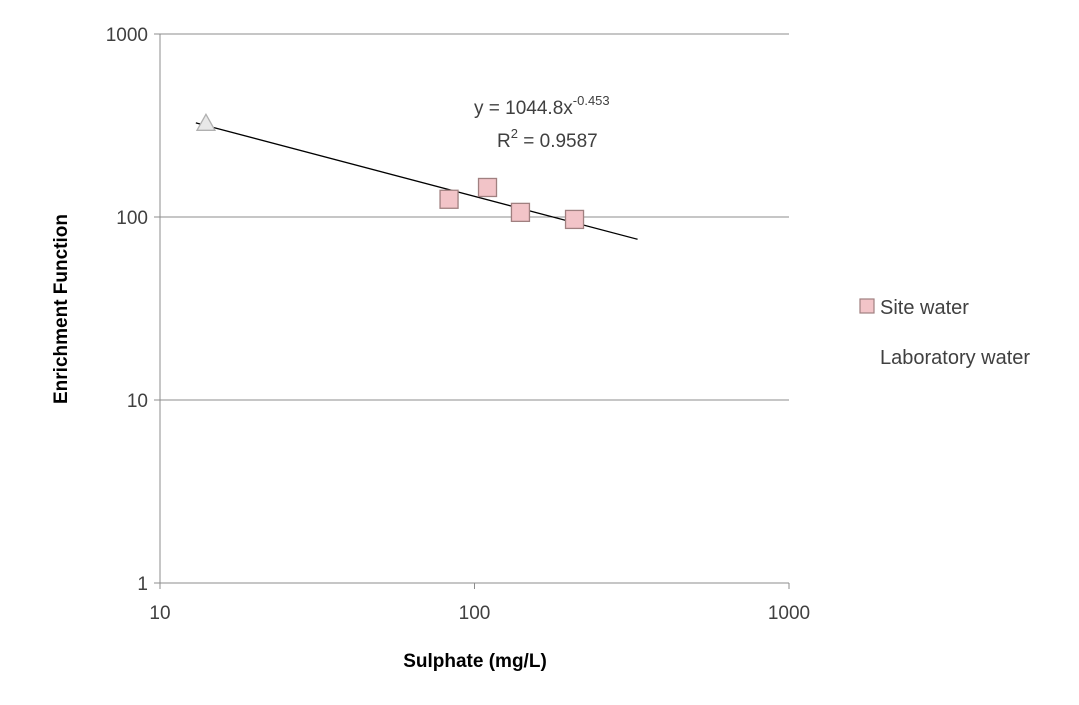 This screenshot has height=705, width=1079. I want to click on y-tick-label-10: 10, so click(137, 401).